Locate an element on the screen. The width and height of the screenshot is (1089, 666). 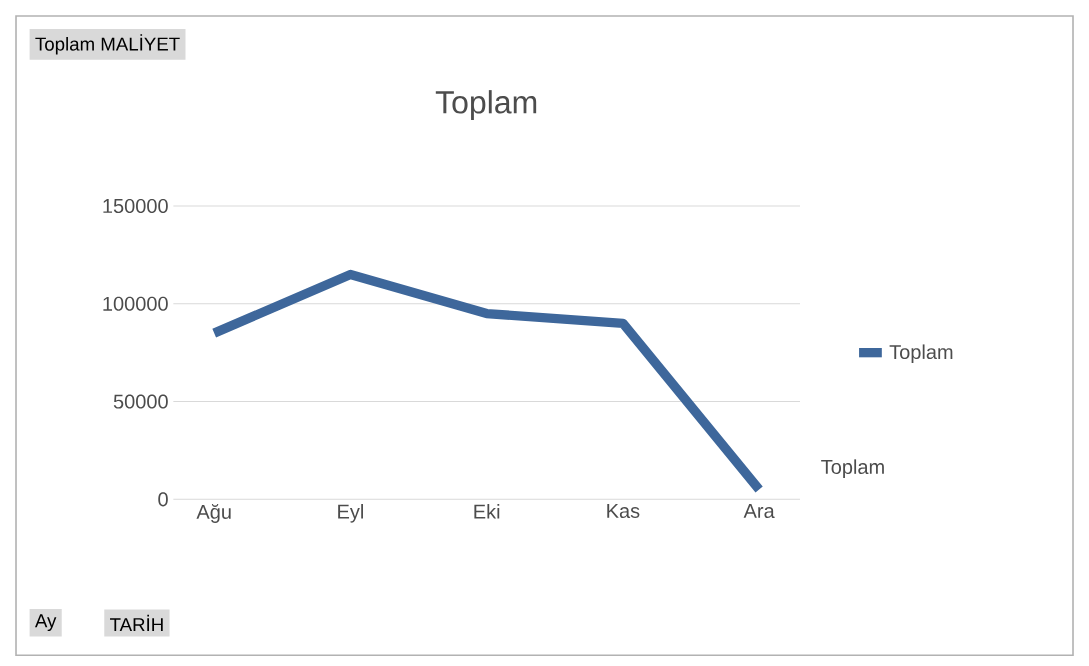
chart-title: Toplam is located at coordinates (486, 105).